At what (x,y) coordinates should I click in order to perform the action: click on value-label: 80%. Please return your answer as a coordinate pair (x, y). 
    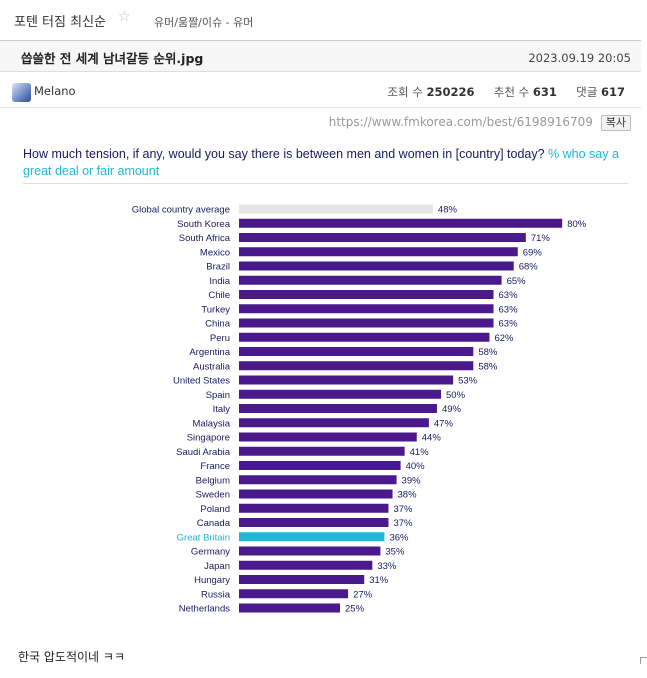
    Looking at the image, I should click on (577, 224).